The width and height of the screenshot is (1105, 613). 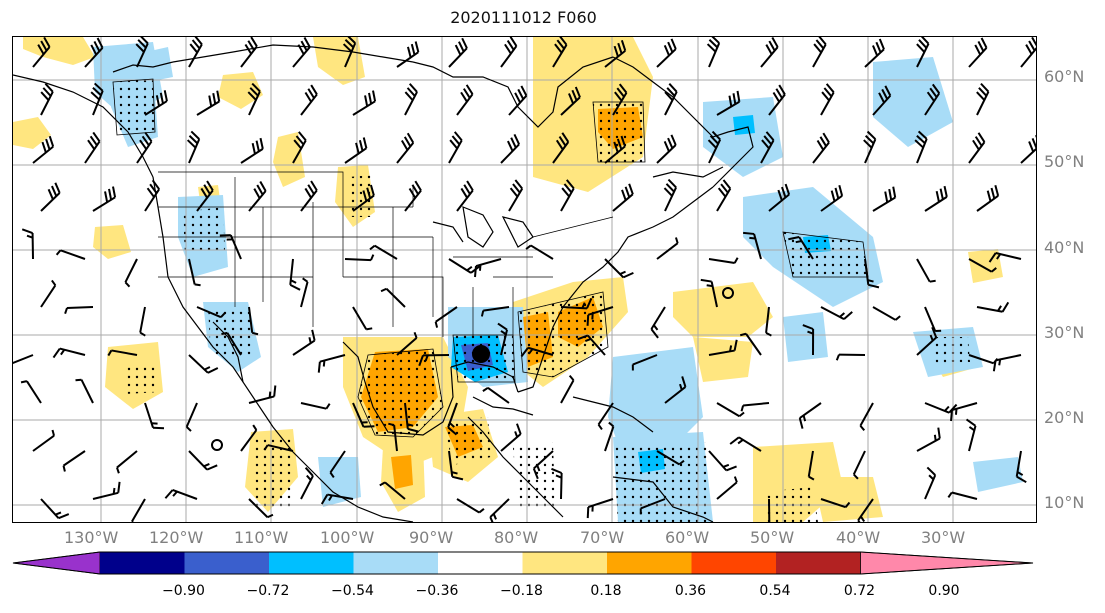 I want to click on colorbar-tick-label: 0.54, so click(x=775, y=591).